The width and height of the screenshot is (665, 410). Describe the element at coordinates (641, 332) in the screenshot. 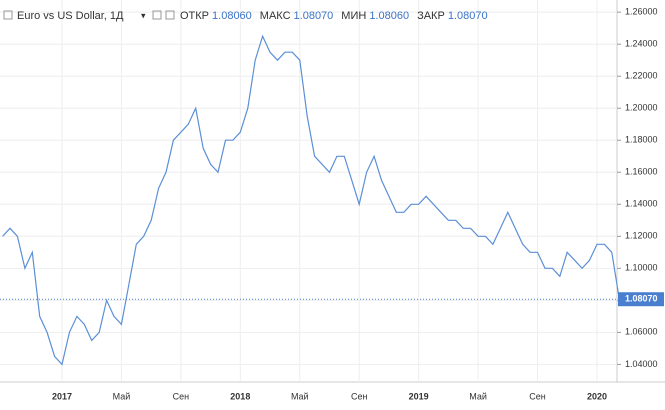

I see `y-tick-label: 1.06000` at that location.